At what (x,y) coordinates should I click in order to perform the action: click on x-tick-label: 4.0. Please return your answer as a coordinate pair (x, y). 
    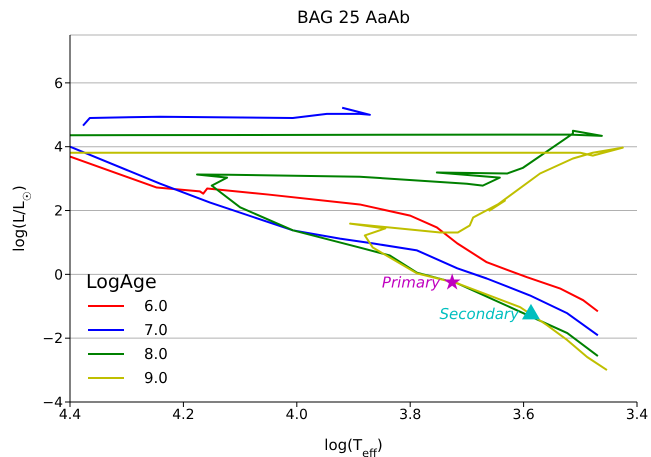
    Looking at the image, I should click on (297, 414).